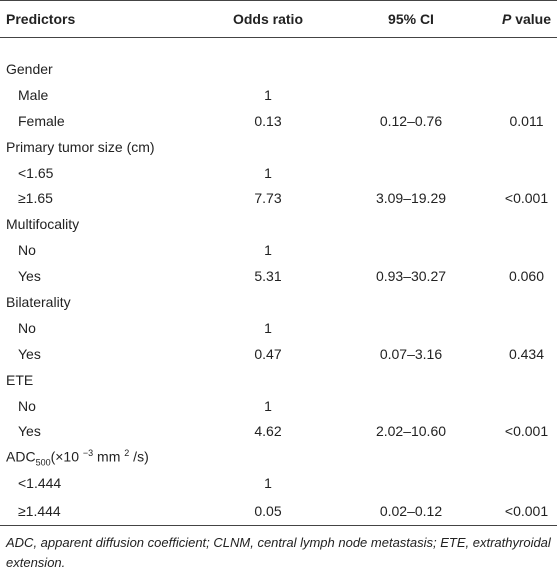 The height and width of the screenshot is (584, 557). I want to click on label-part: (×10, so click(66, 456).